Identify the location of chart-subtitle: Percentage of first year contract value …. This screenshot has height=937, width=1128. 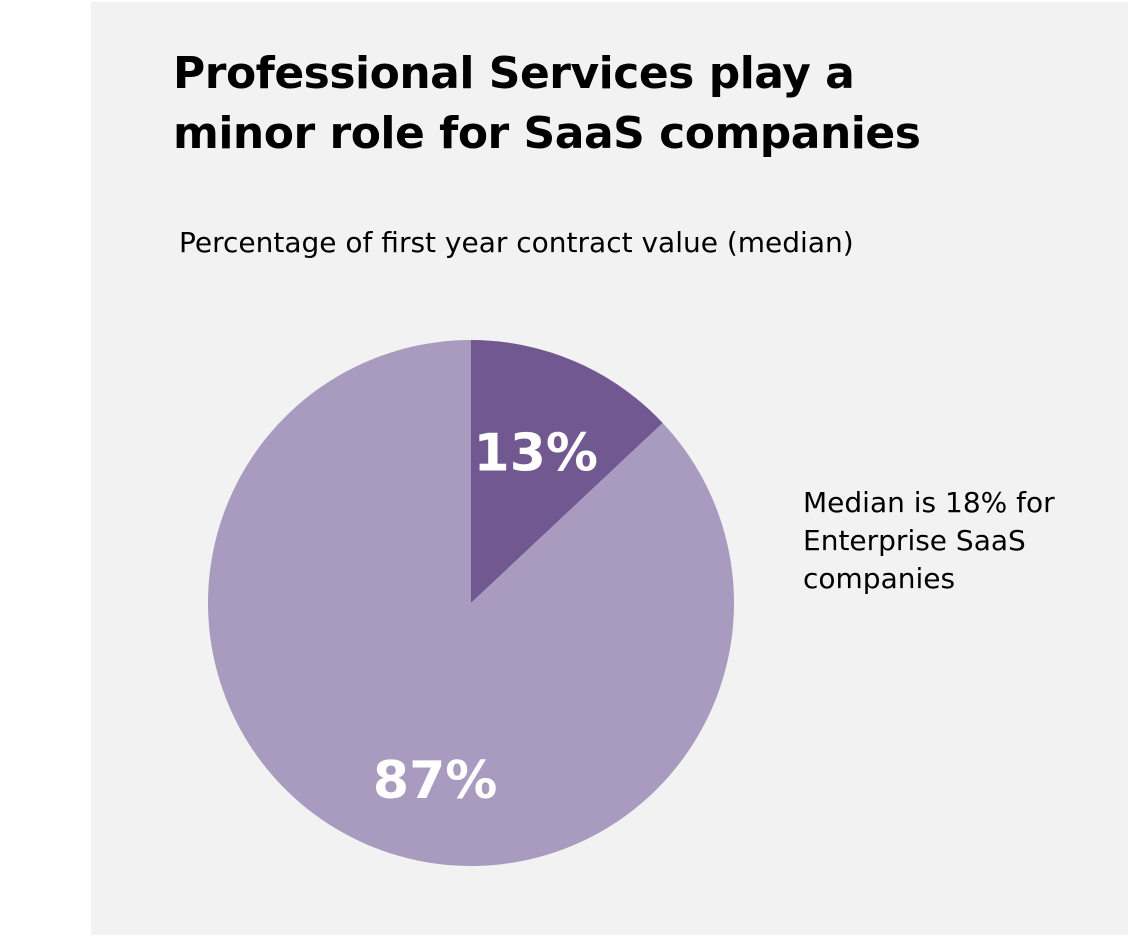
(516, 242).